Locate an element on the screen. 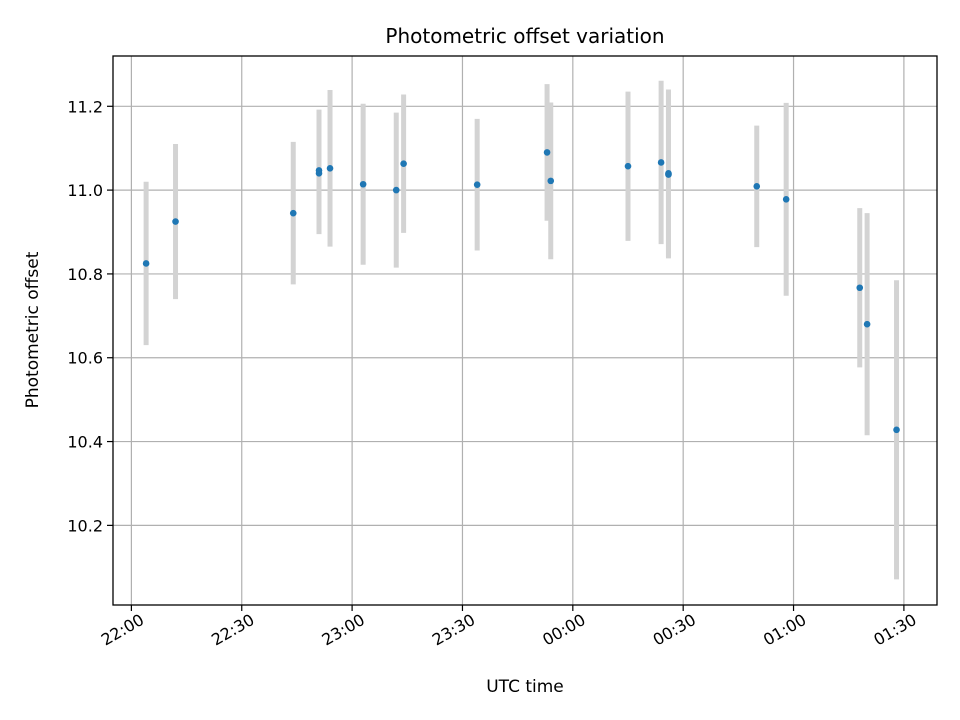  y-tick-label: 11.2 is located at coordinates (85, 106).